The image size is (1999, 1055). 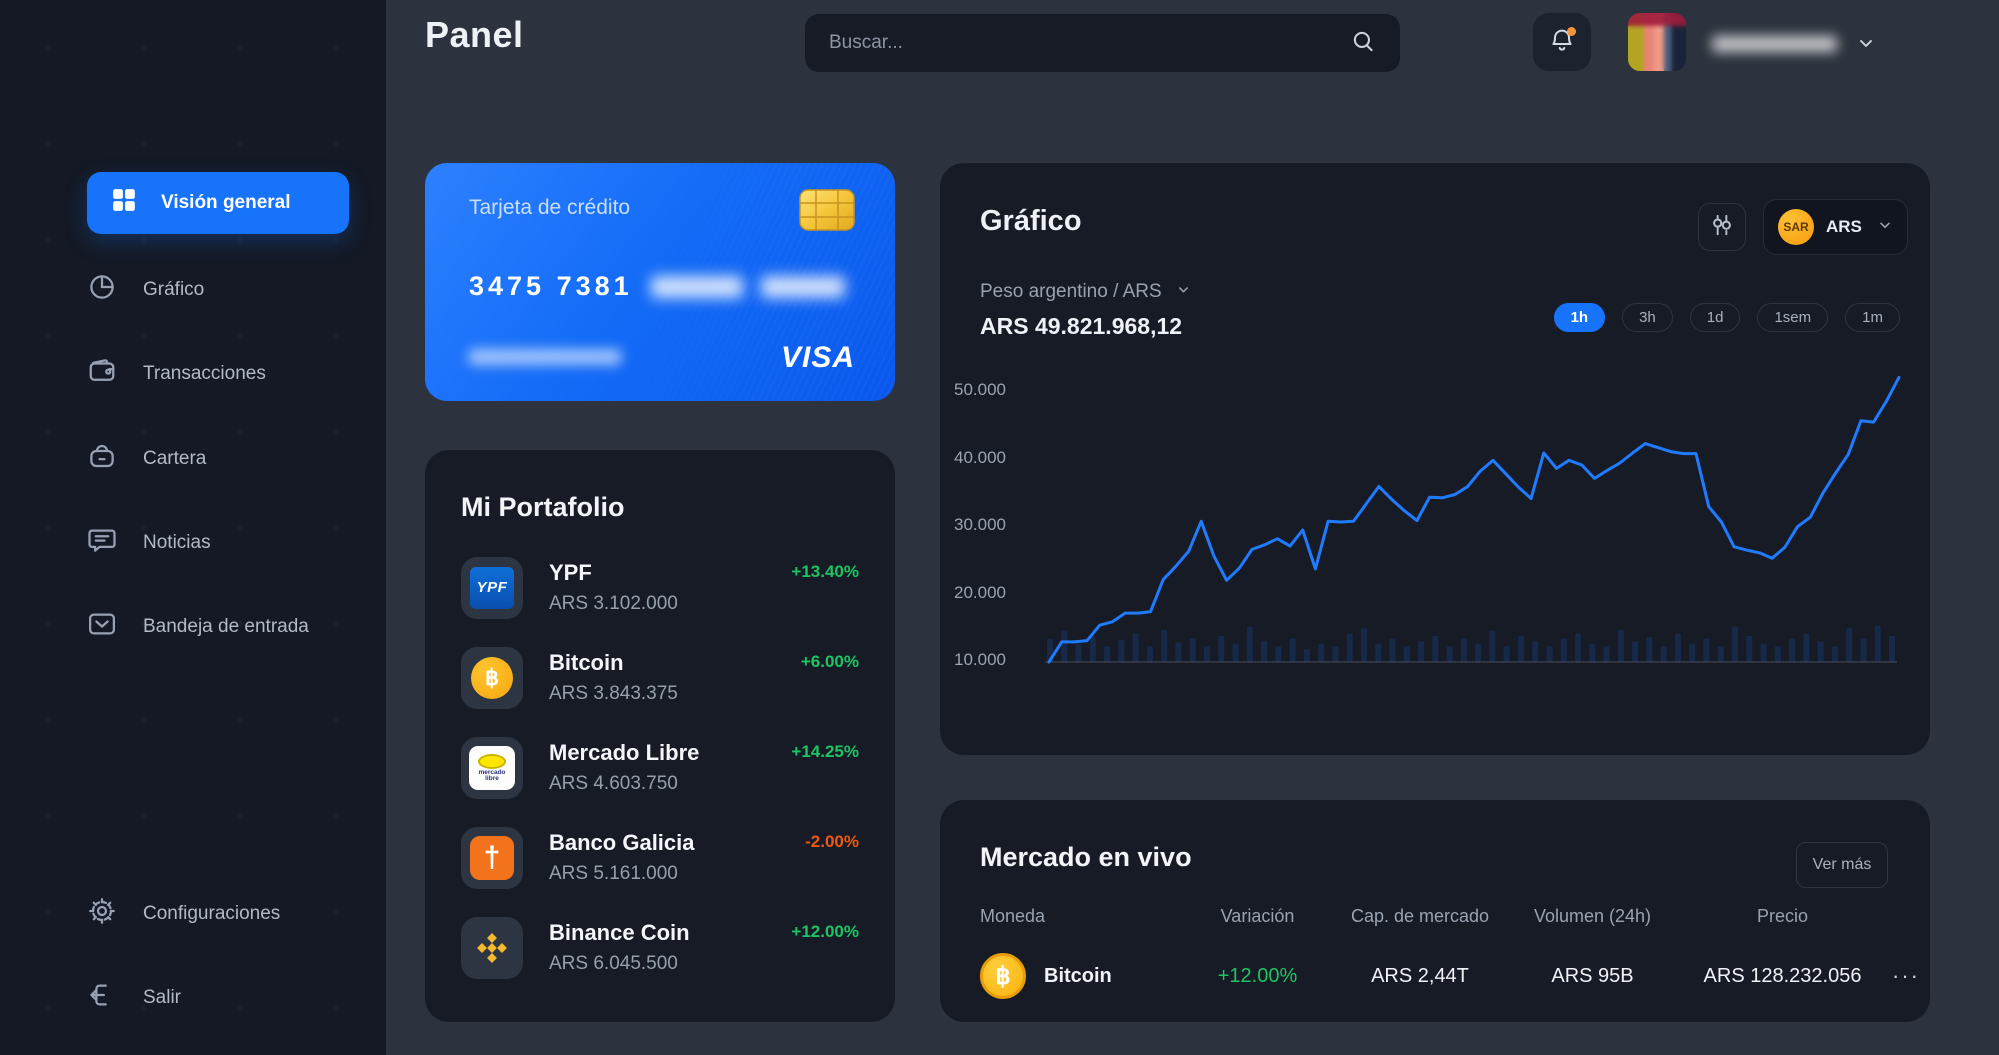 What do you see at coordinates (624, 752) in the screenshot?
I see `asset-name: Mercado Libre` at bounding box center [624, 752].